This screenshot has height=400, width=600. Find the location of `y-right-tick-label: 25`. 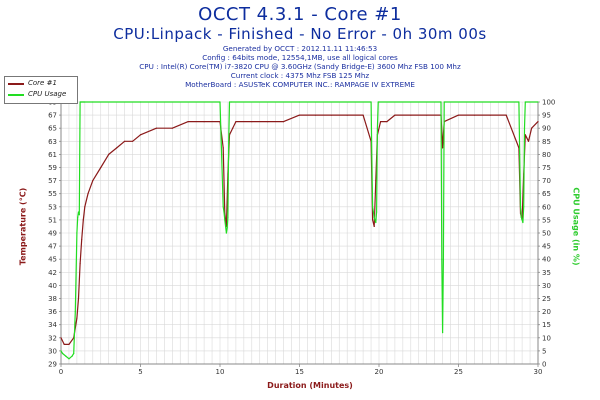

y-right-tick-label: 25 is located at coordinates (546, 299).